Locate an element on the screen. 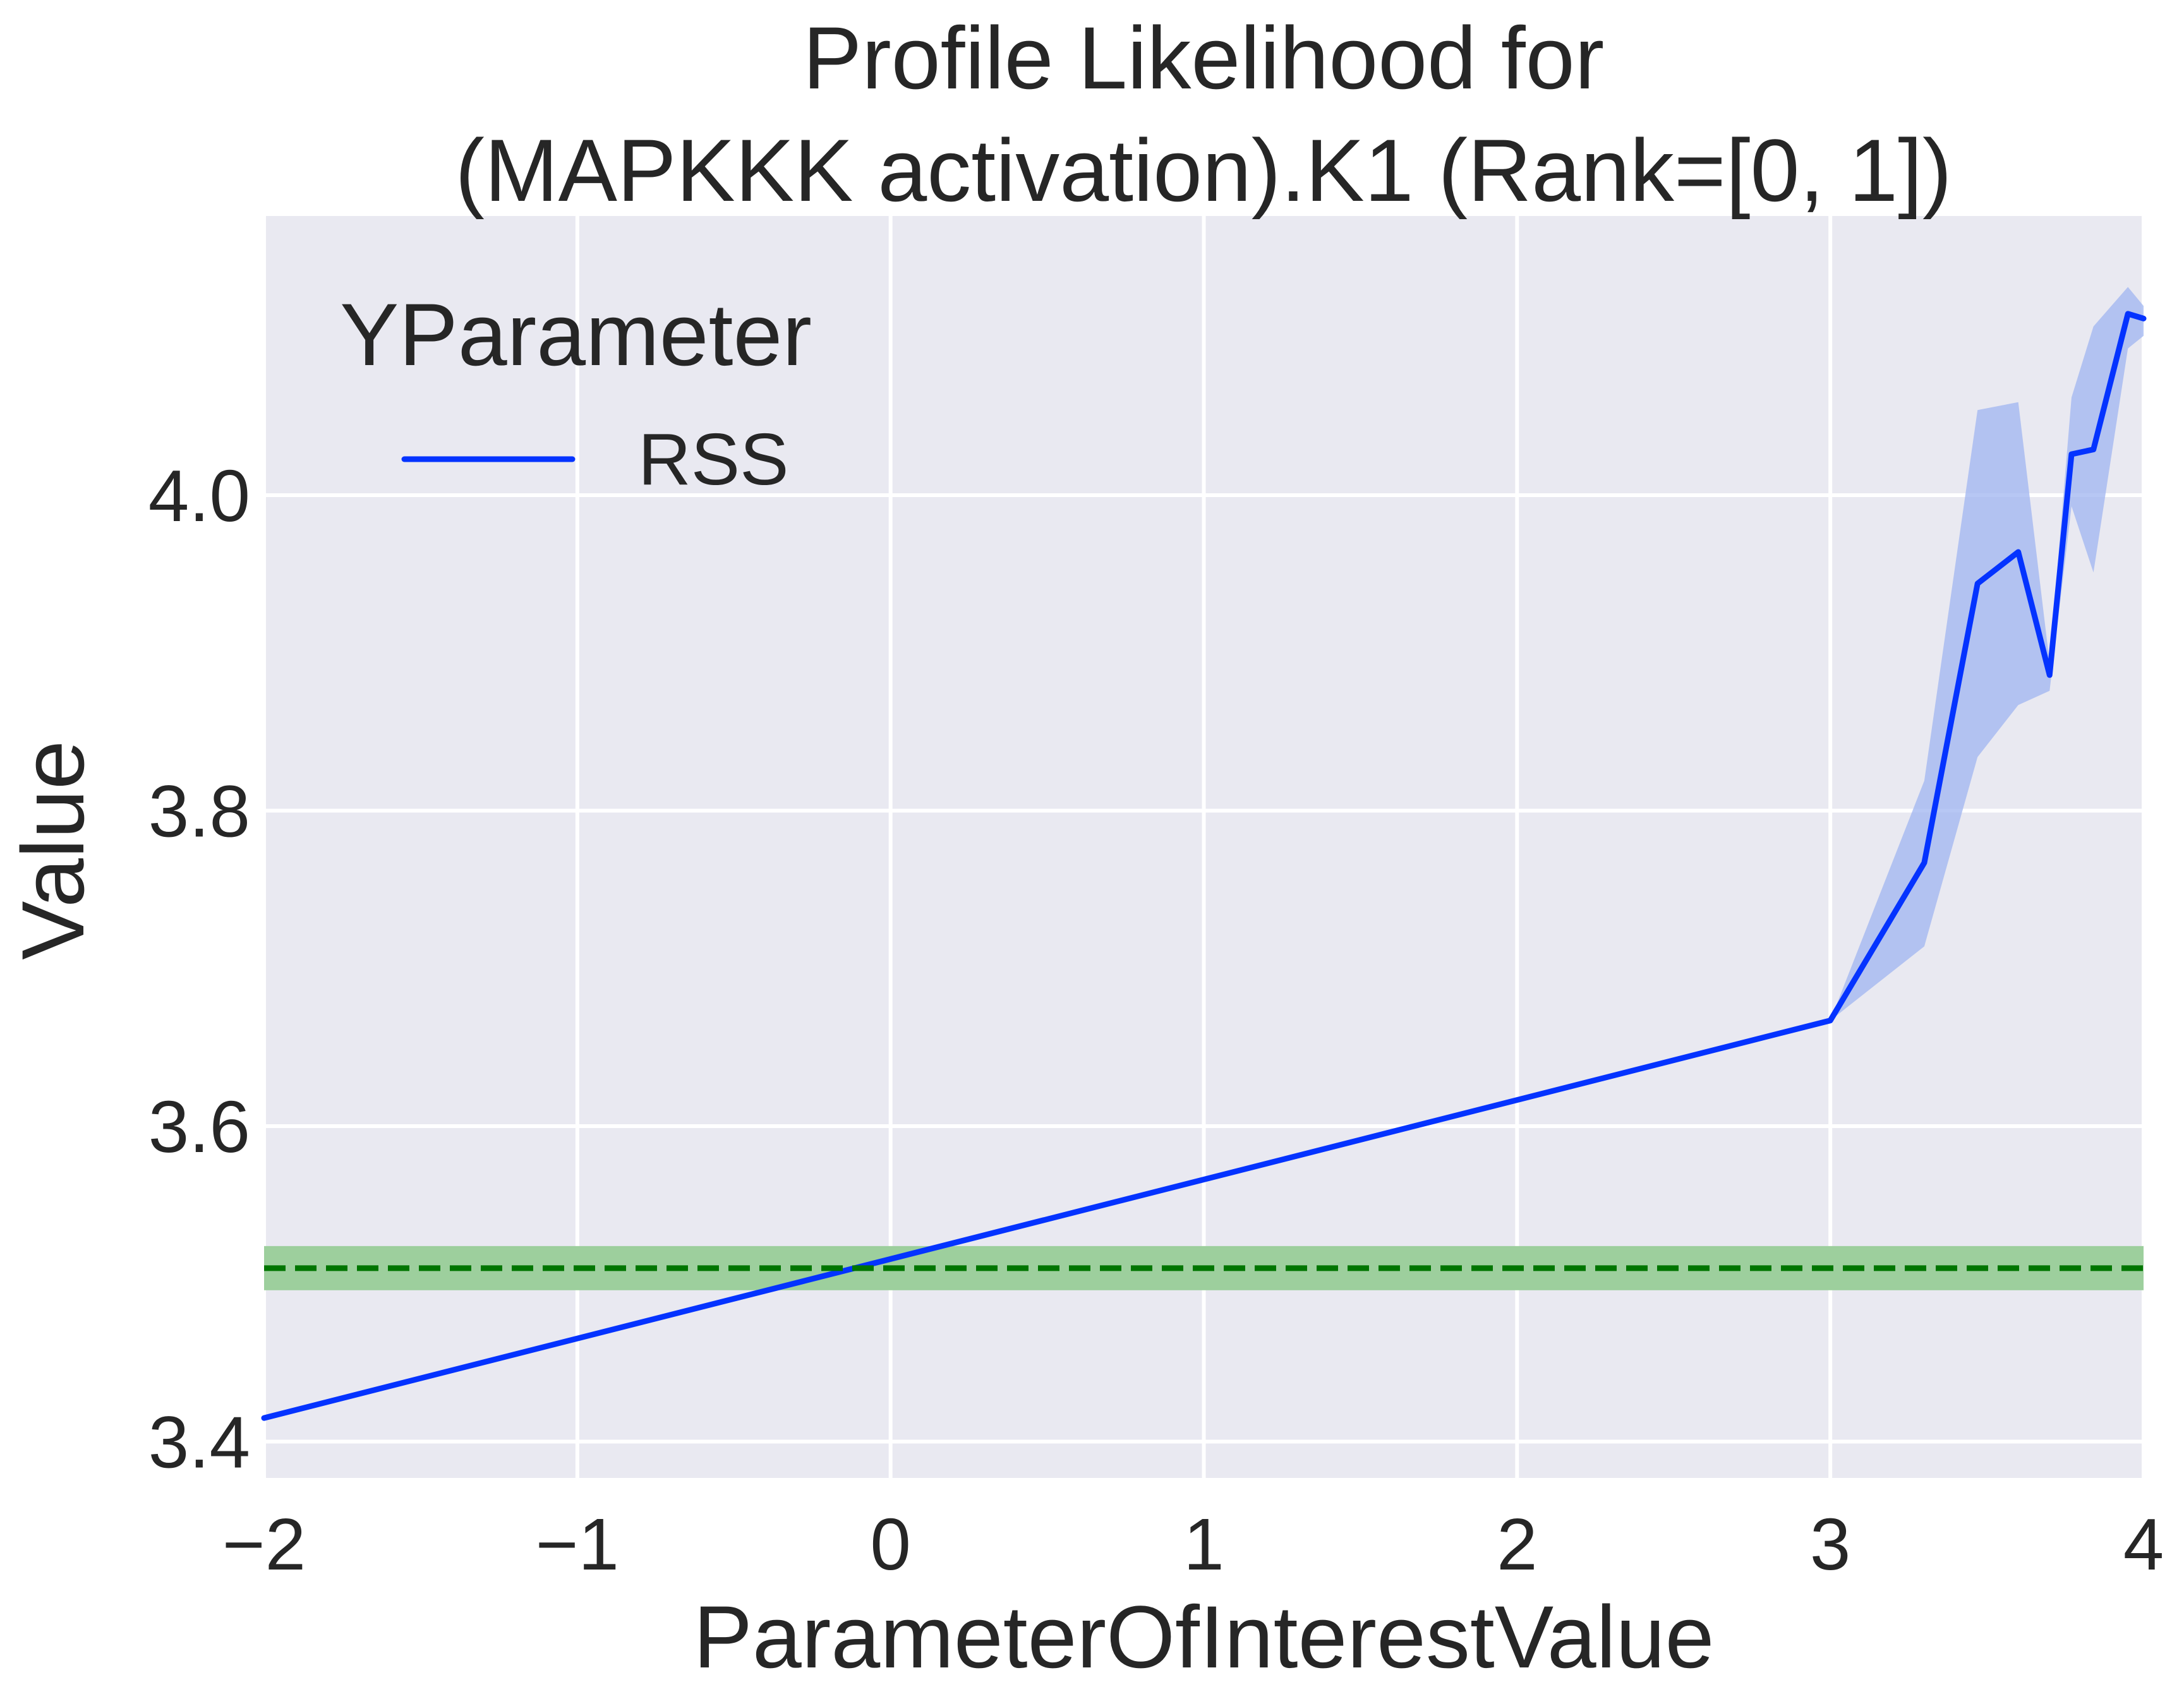 The width and height of the screenshot is (2184, 1699). x-tick-label: 0 is located at coordinates (890, 1544).